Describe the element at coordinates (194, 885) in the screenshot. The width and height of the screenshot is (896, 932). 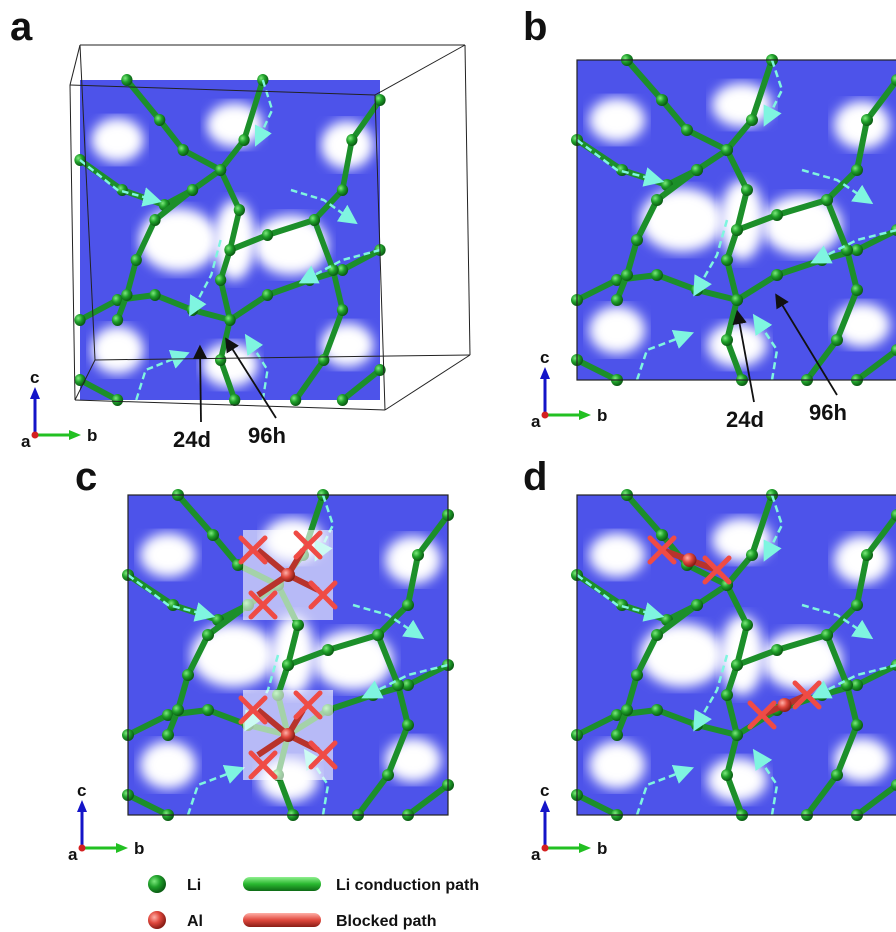
I see `legend-label: Li` at that location.